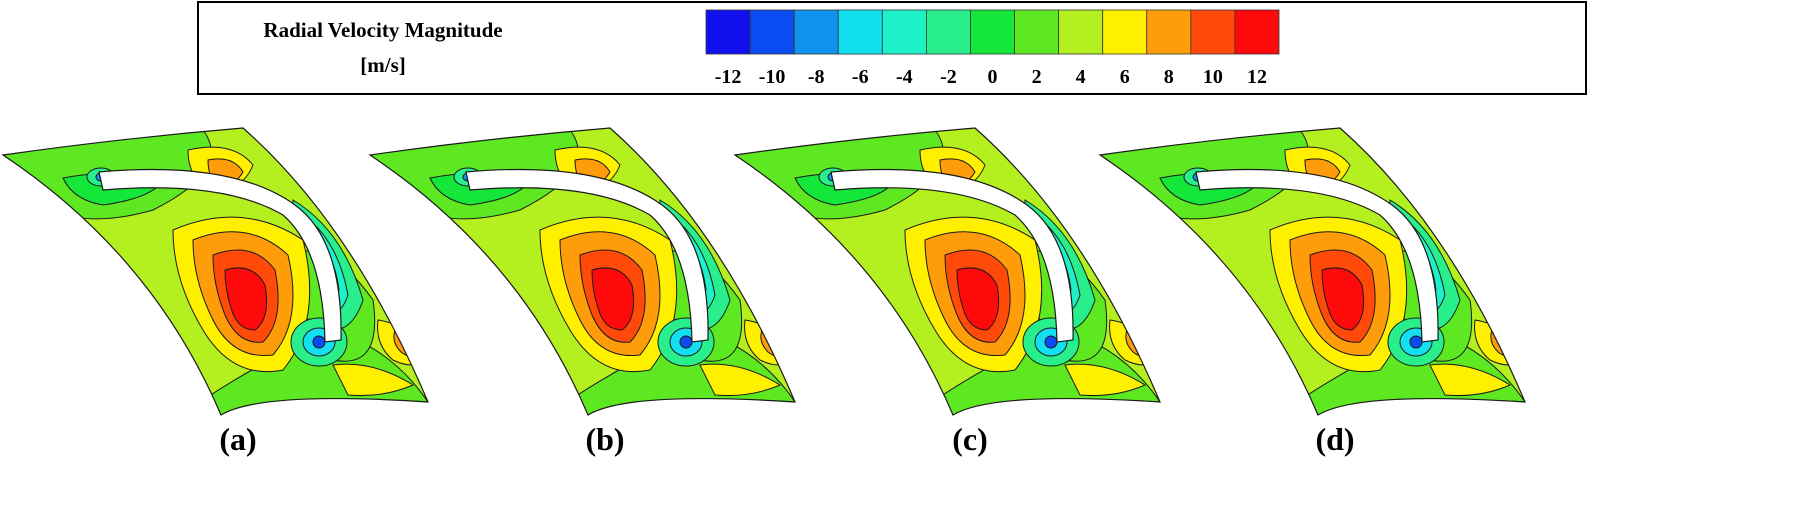 The width and height of the screenshot is (1793, 531). Describe the element at coordinates (904, 77) in the screenshot. I see `colorbar-tick-label: -4` at that location.